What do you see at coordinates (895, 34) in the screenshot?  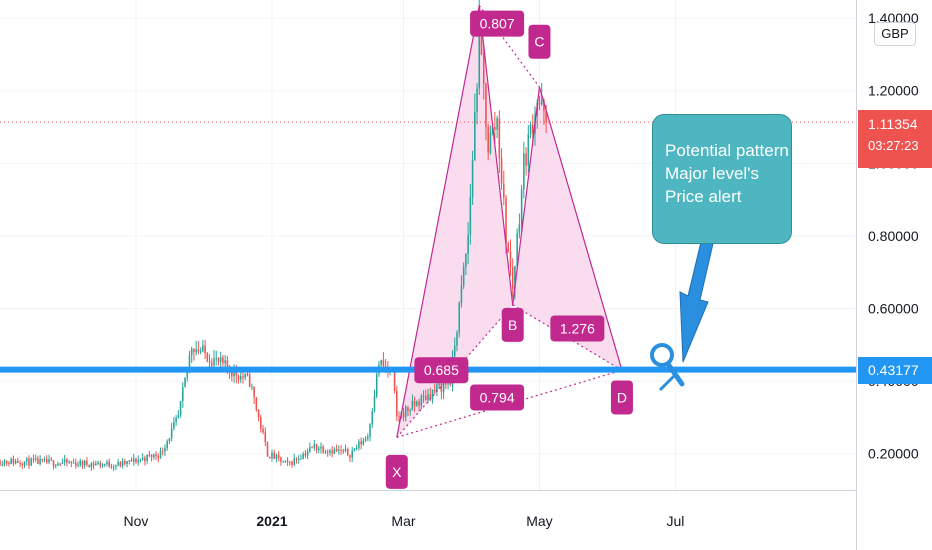 I see `currency-badge: GBP` at bounding box center [895, 34].